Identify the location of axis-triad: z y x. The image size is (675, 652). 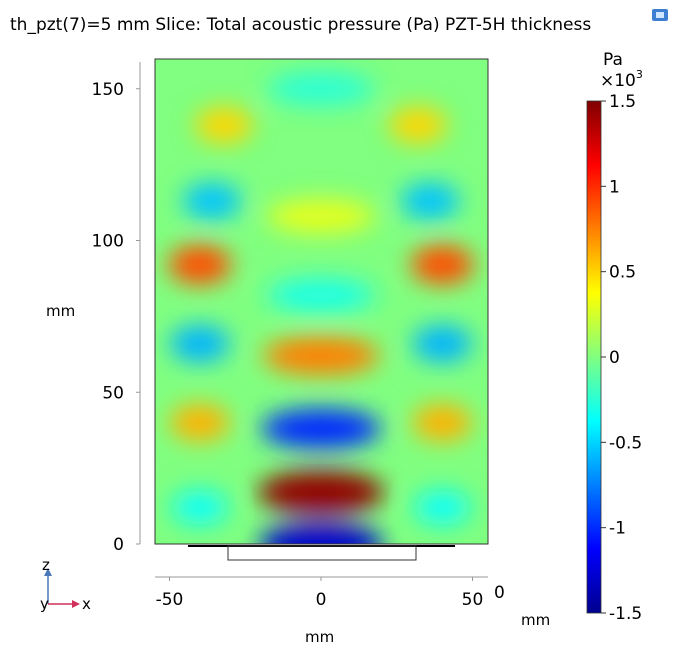
(65, 584).